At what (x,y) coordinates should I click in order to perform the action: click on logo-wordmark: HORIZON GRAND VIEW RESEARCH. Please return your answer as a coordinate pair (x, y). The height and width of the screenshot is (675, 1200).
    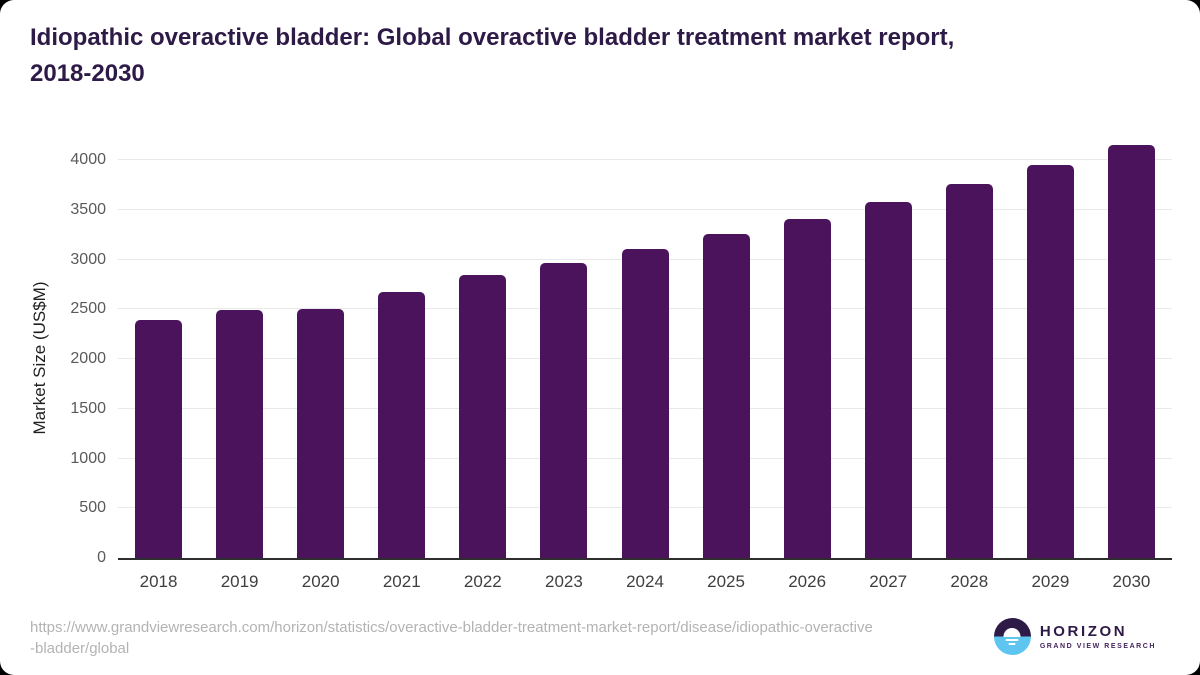
    Looking at the image, I should click on (1097, 636).